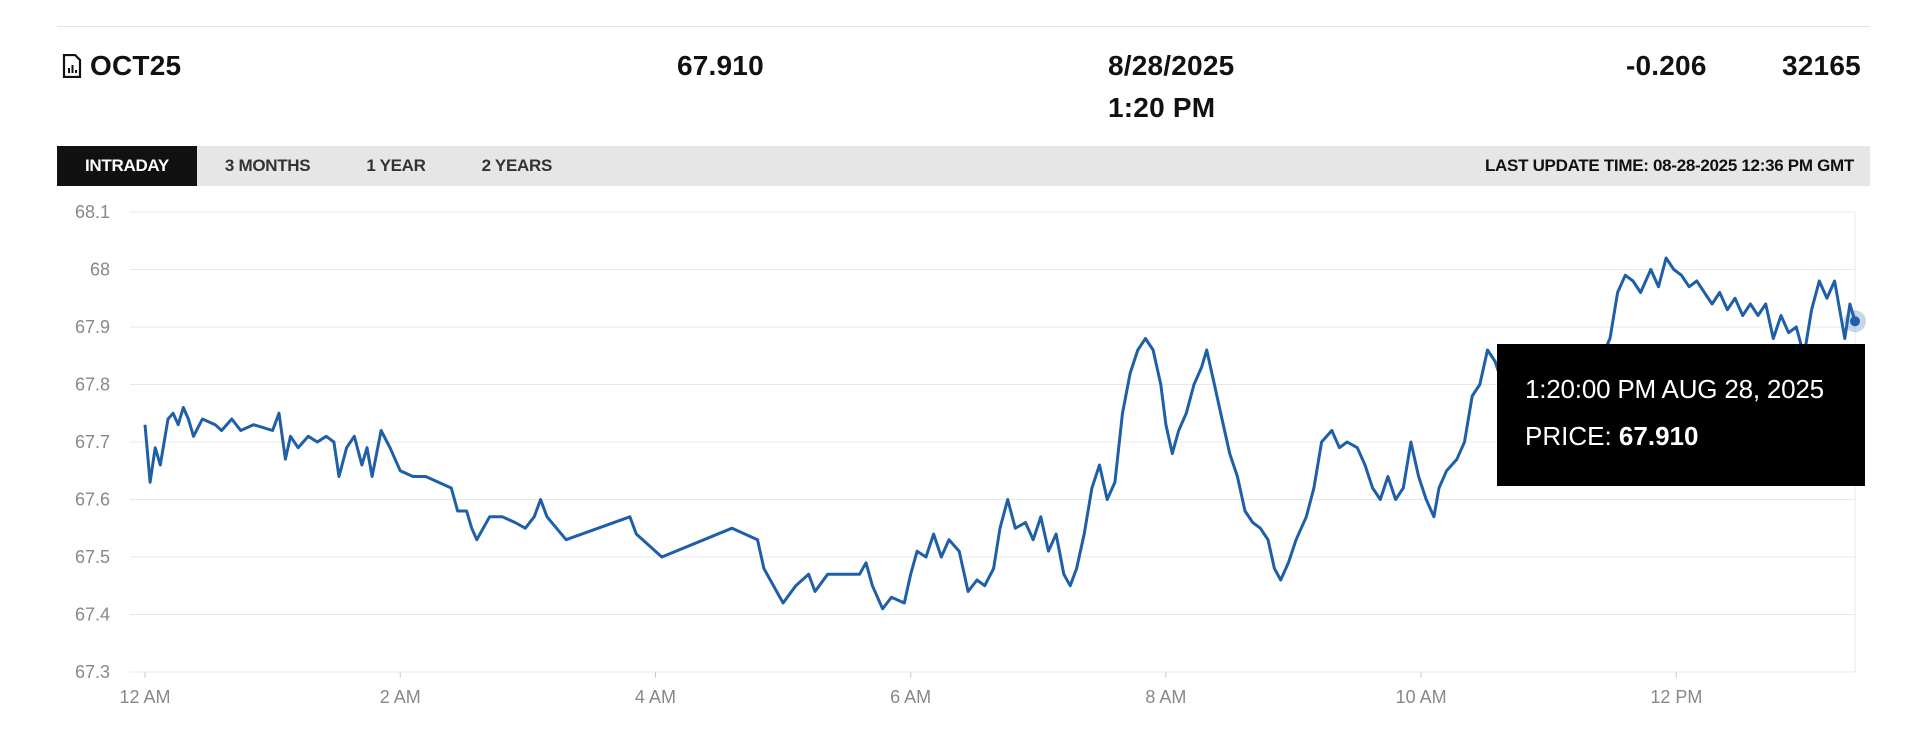 The height and width of the screenshot is (742, 1920). I want to click on x-tick-label: 10 AM, so click(1421, 697).